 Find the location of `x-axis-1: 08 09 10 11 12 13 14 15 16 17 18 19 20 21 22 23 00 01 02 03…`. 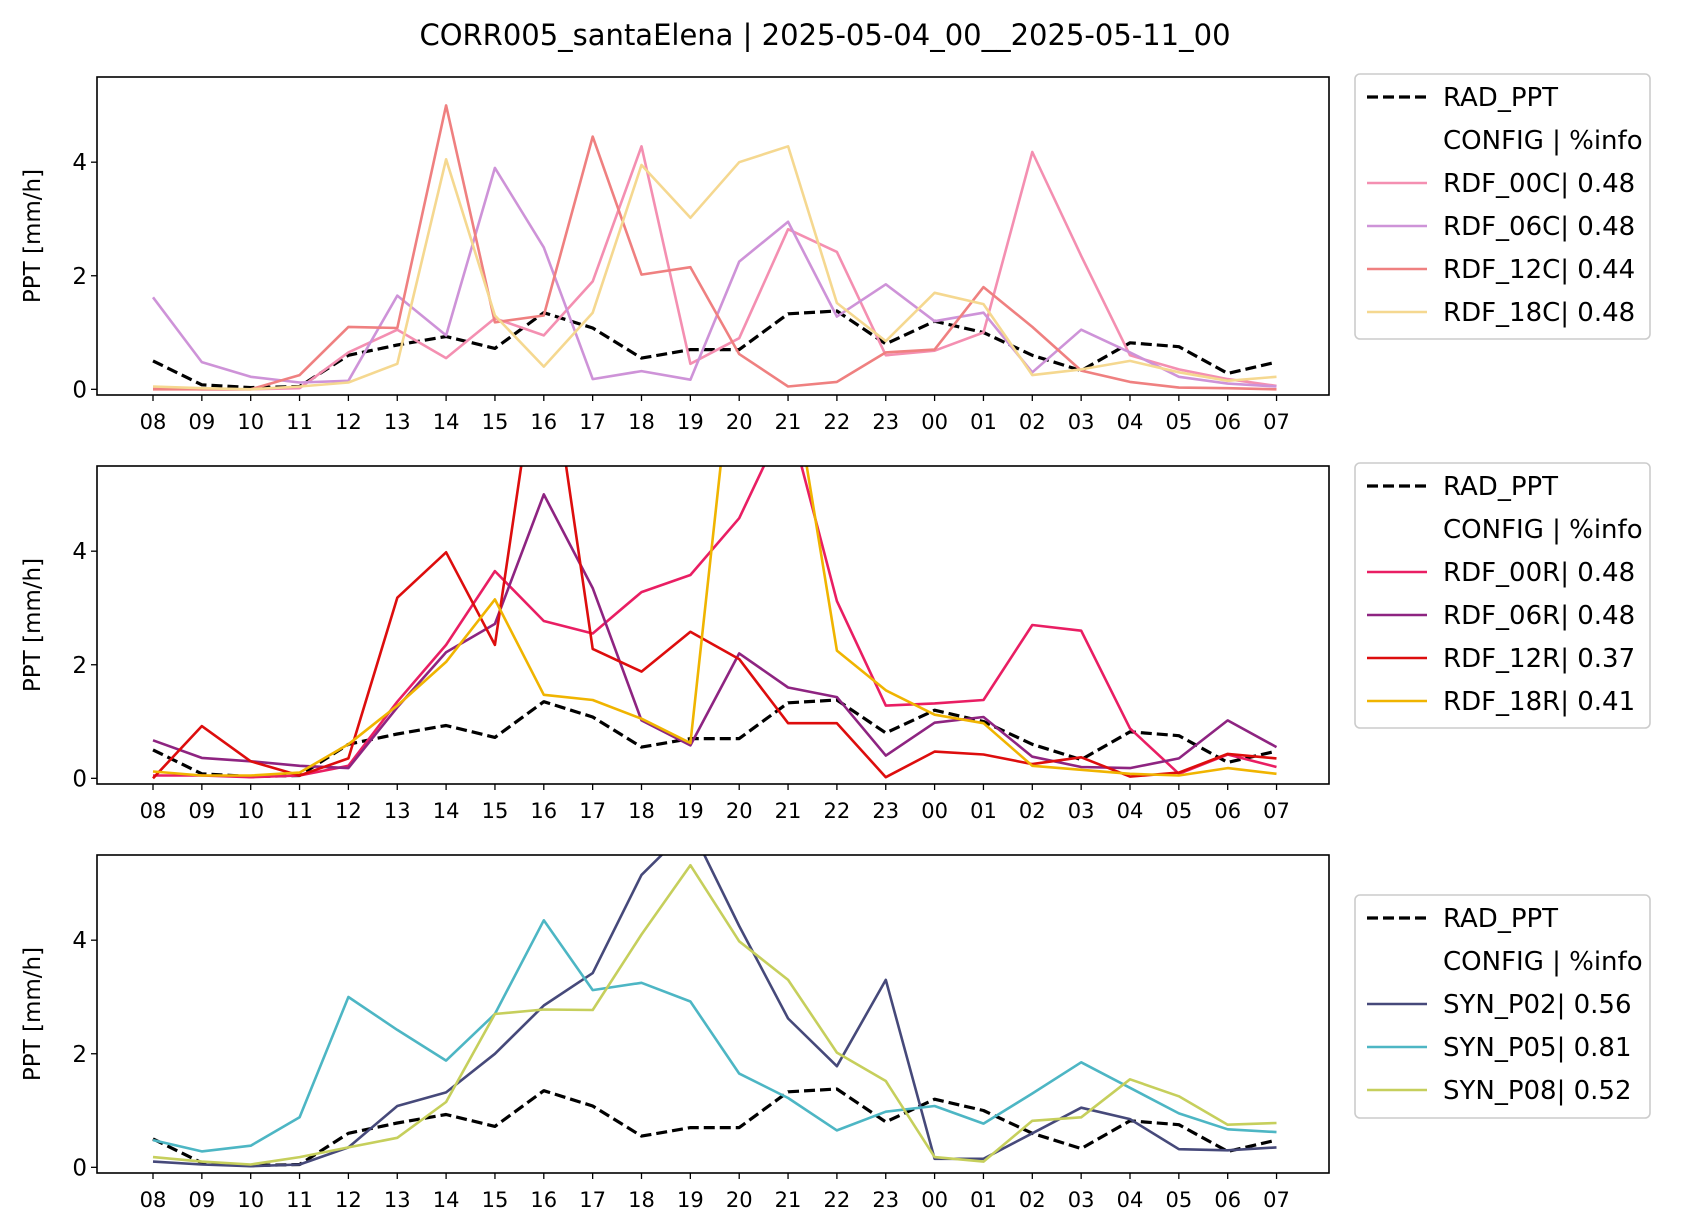

x-axis-1: 08 09 10 11 12 13 14 15 16 17 18 19 20 21 22 23 00 01 02 03… is located at coordinates (715, 414).